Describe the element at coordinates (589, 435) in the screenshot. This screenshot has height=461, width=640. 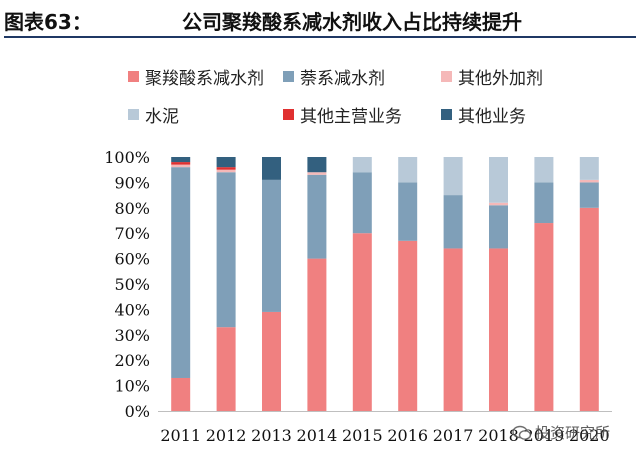
I see `x-tick-label: 2020` at that location.